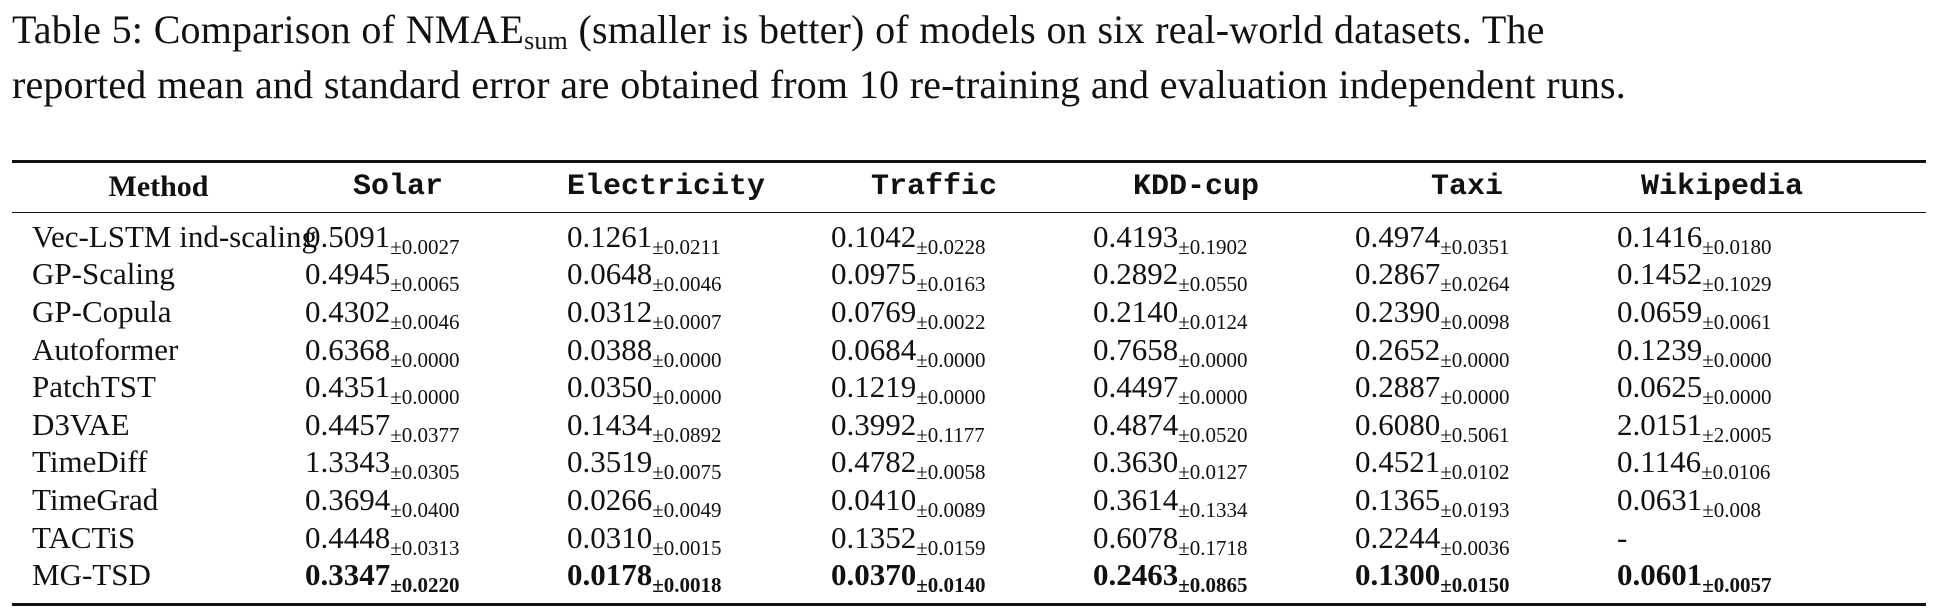  Describe the element at coordinates (425, 246) in the screenshot. I see `result-standard-error: ±0.0027` at that location.